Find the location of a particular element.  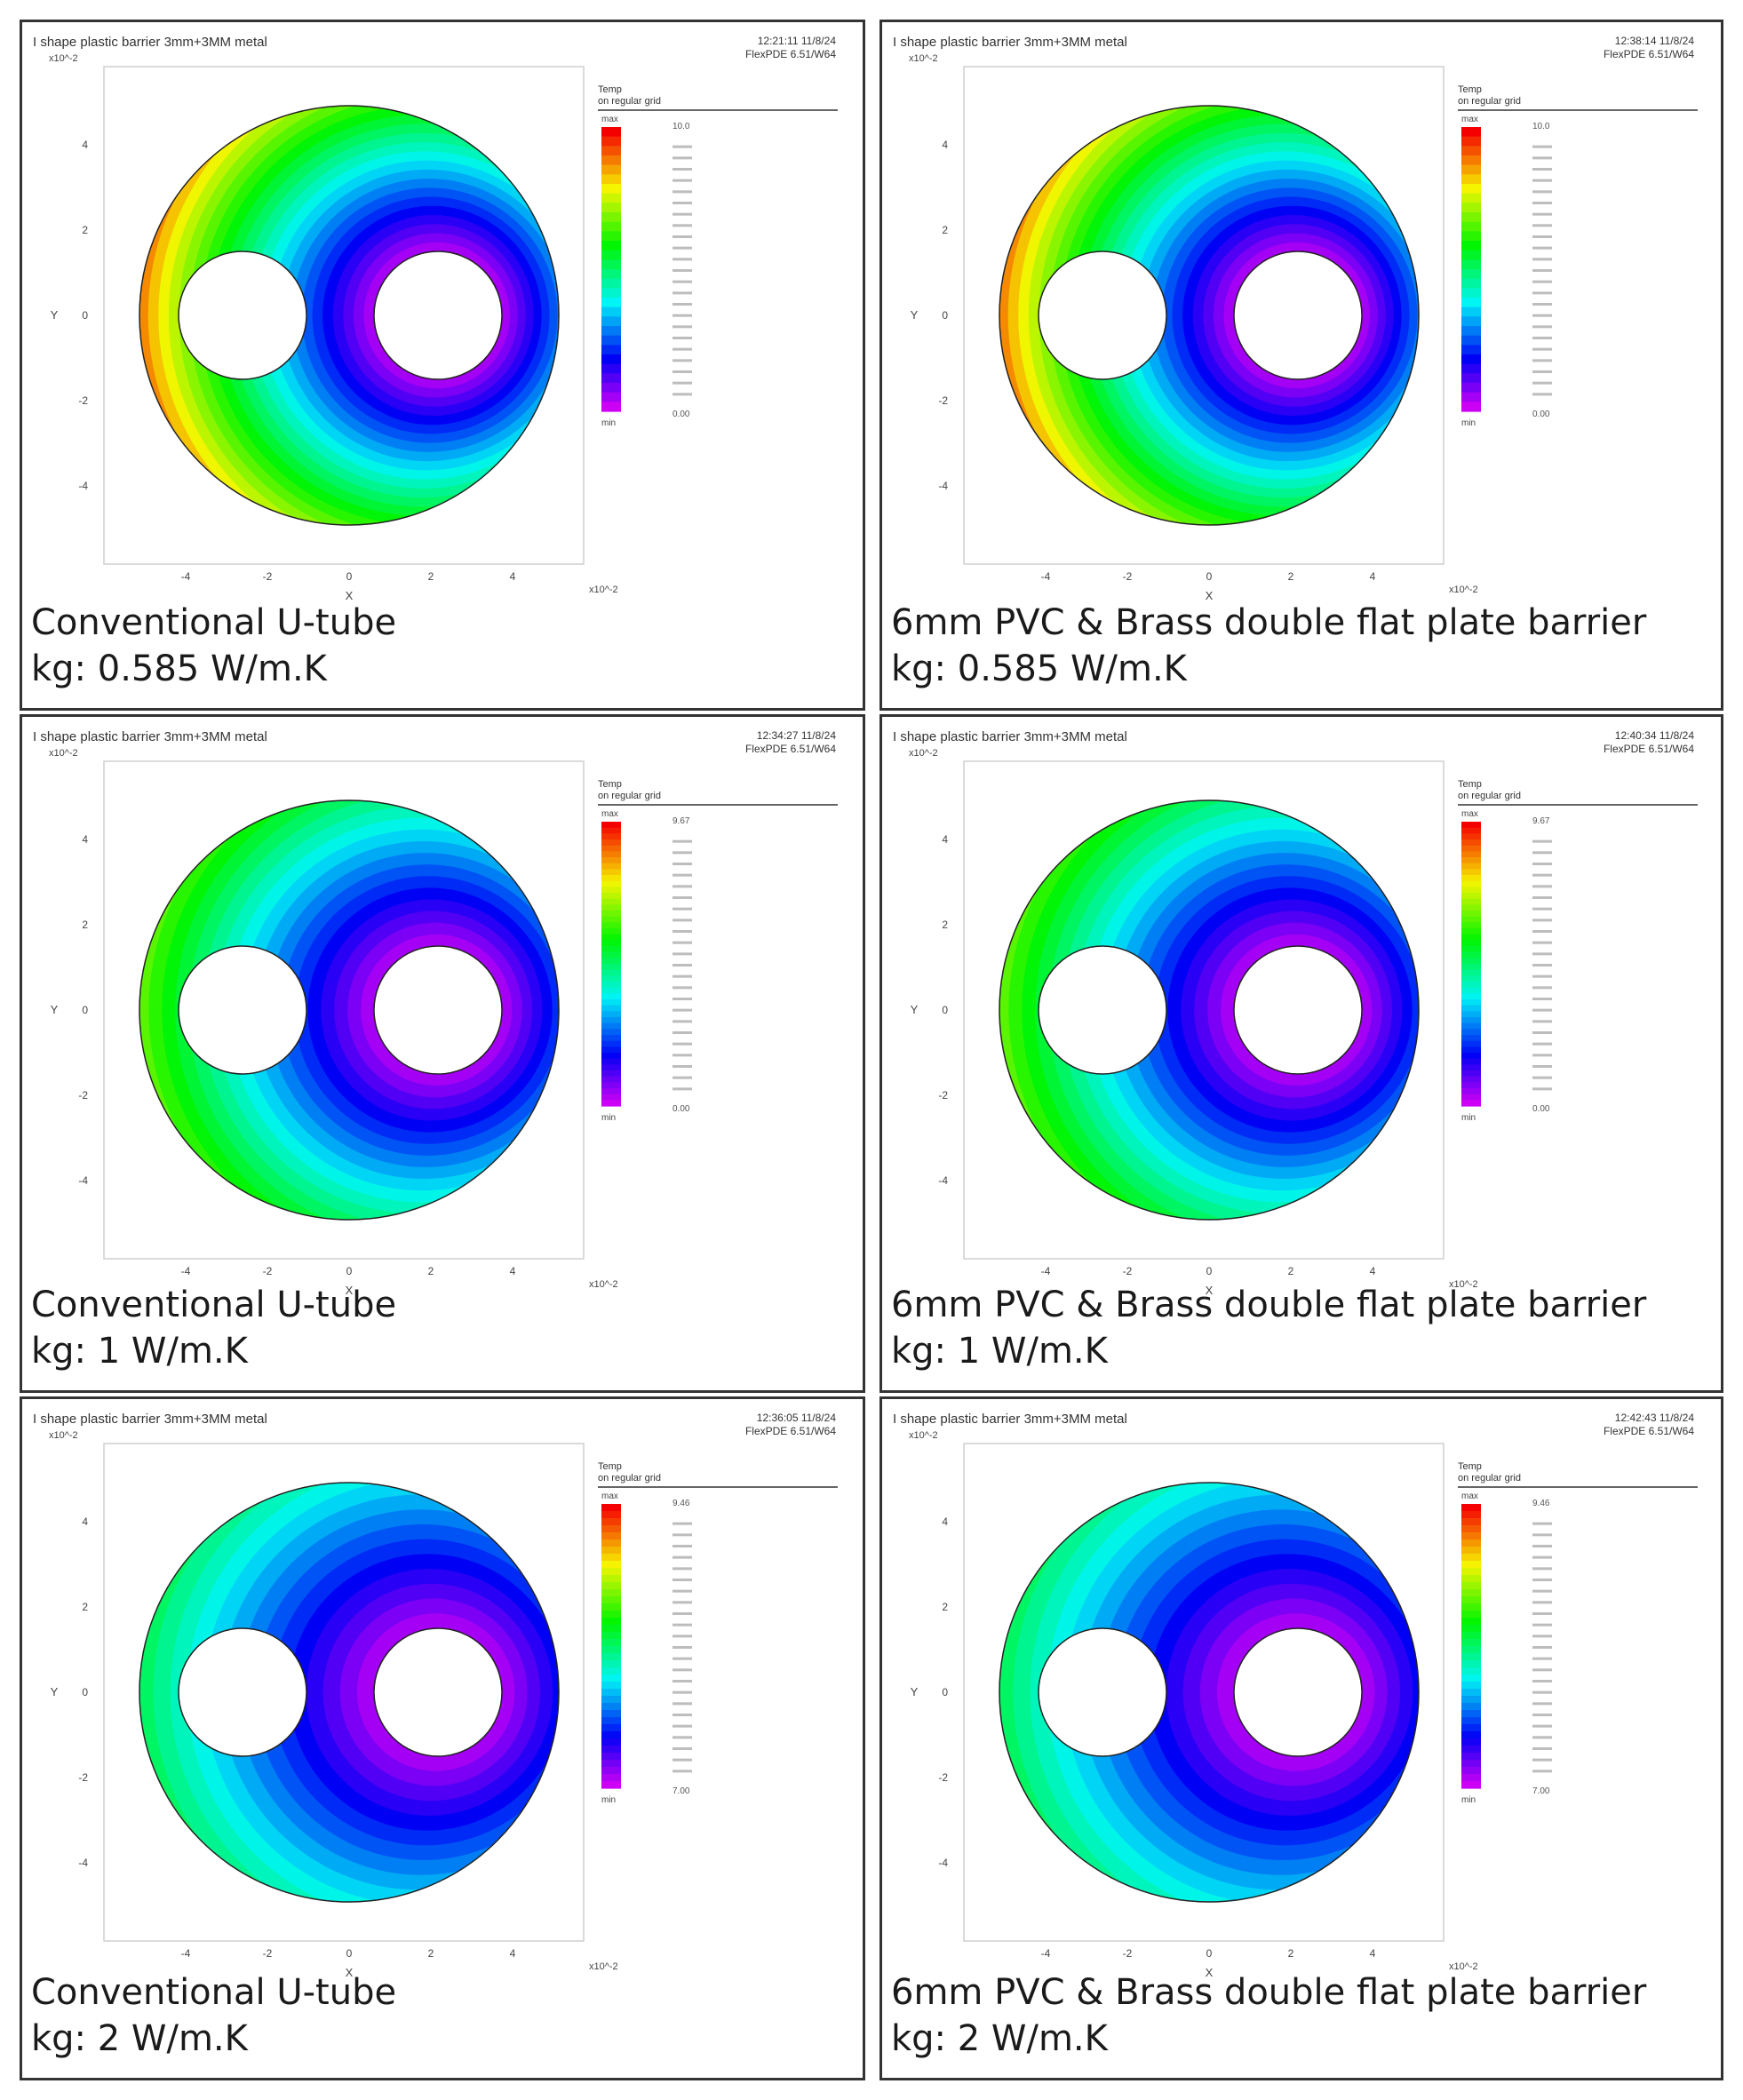

x-tick-label: -4 is located at coordinates (186, 1953).